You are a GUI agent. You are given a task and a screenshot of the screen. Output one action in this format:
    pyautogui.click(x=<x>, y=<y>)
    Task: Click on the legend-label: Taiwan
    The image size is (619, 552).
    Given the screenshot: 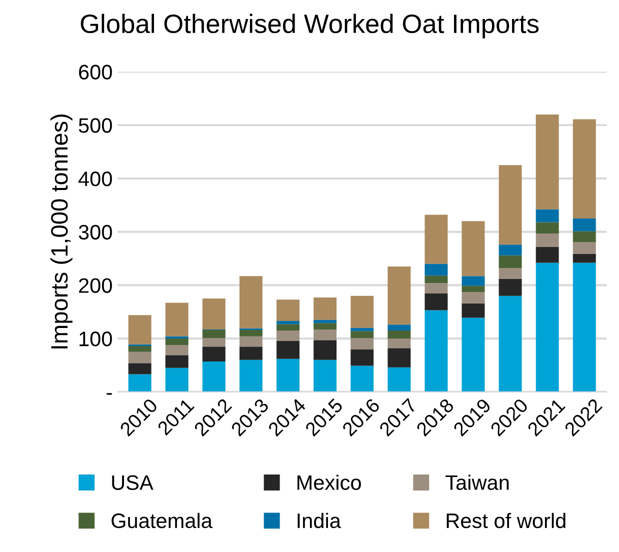 What is the action you would take?
    pyautogui.click(x=477, y=482)
    